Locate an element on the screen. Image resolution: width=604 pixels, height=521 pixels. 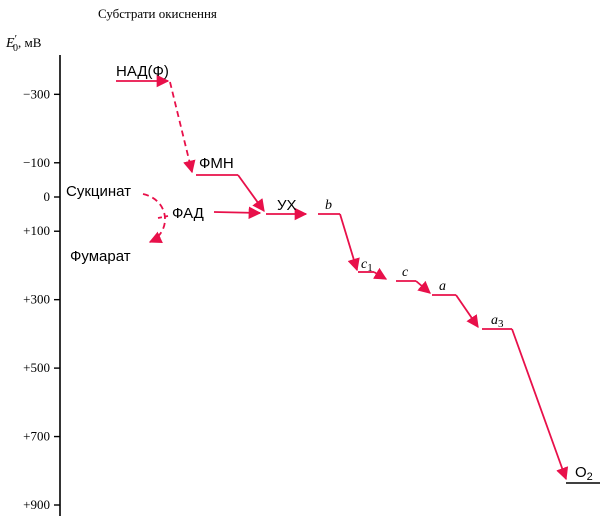
label-fad: ФАД is located at coordinates (188, 213).